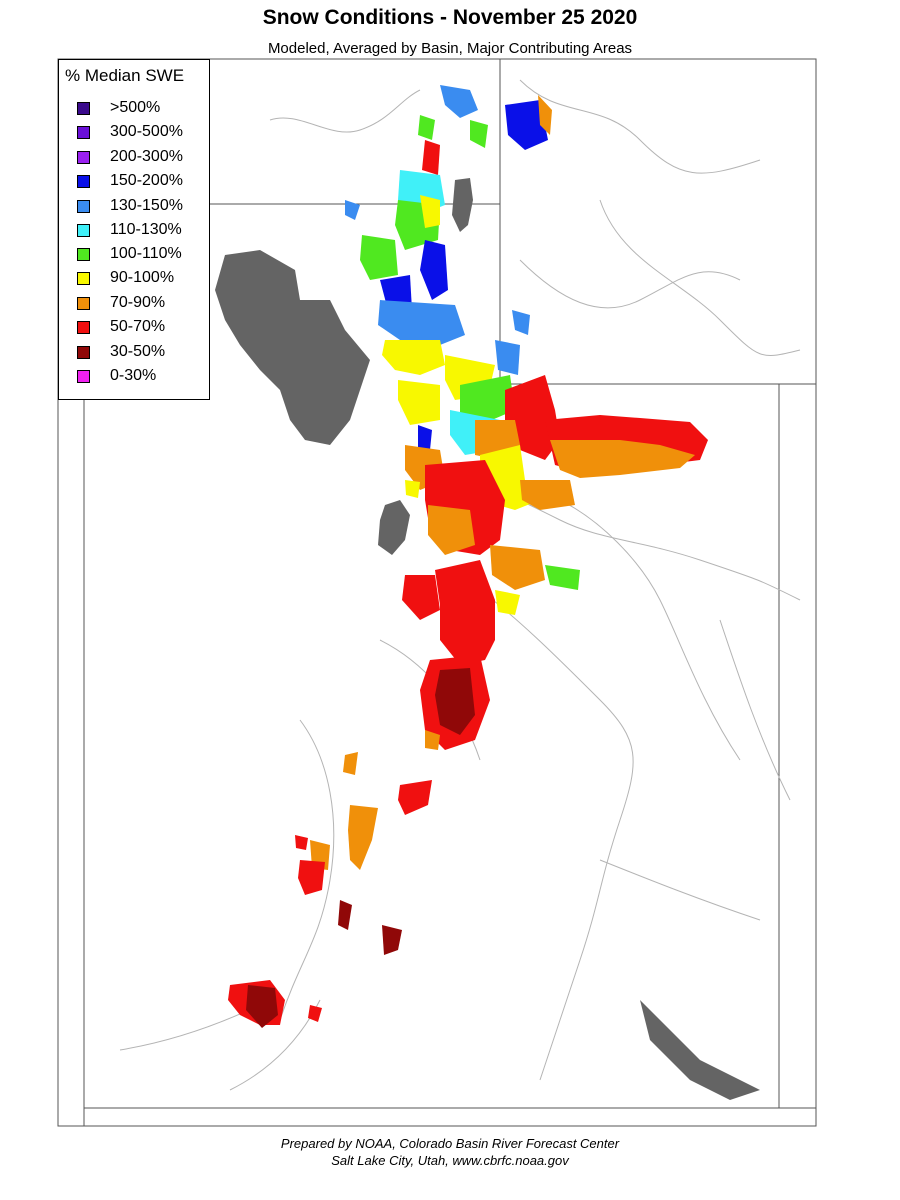  What do you see at coordinates (138, 302) in the screenshot?
I see `legend-label: 70-90%` at bounding box center [138, 302].